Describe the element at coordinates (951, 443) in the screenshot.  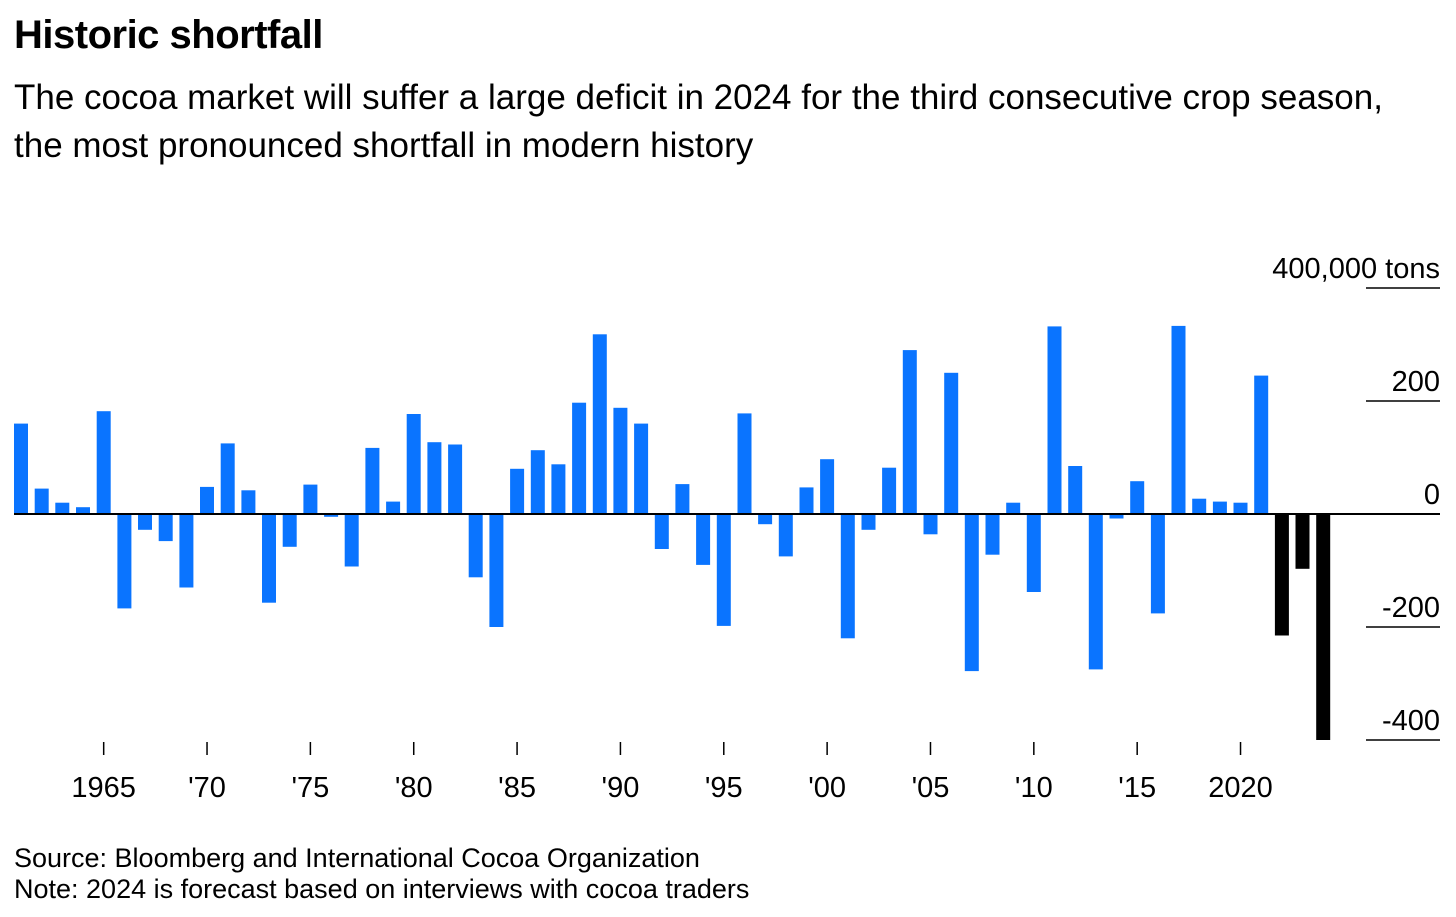
I see `bar-2006` at that location.